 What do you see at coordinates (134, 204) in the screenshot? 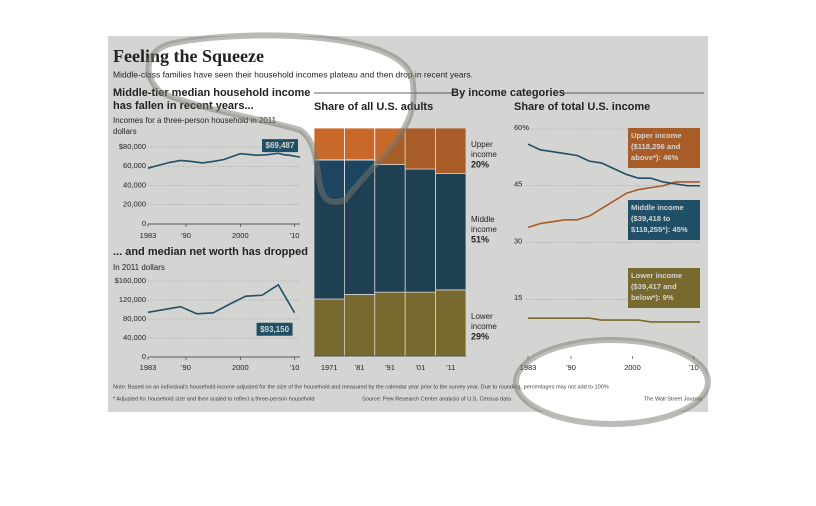
I see `y-tick-label: 20,000` at bounding box center [134, 204].